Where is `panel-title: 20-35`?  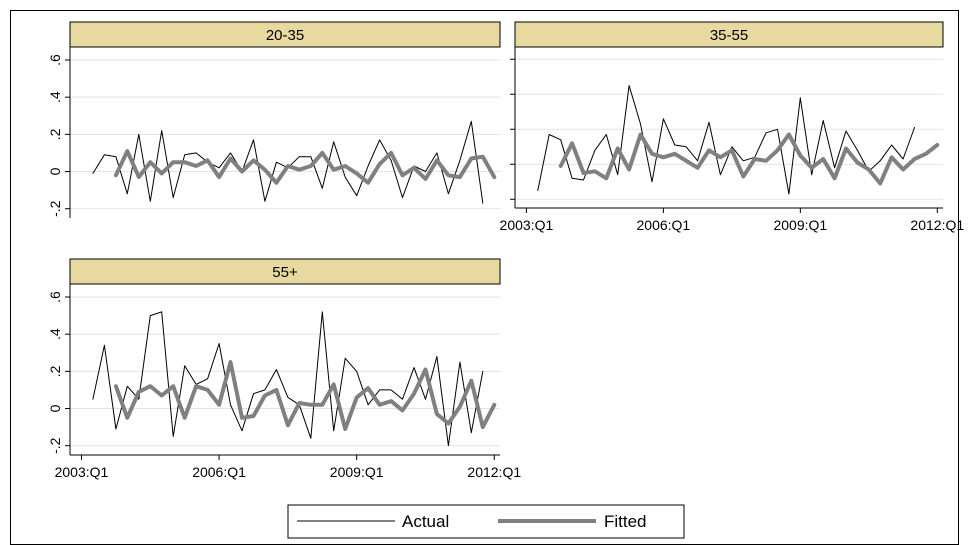 panel-title: 20-35 is located at coordinates (285, 35).